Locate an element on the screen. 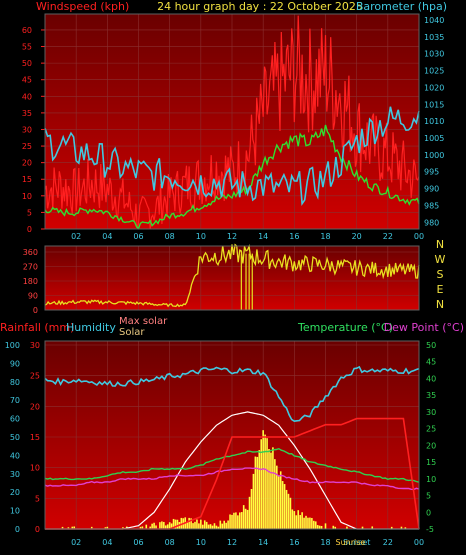 This screenshot has height=555, width=466. bottom-x-tick-label: Sunset is located at coordinates (356, 542).